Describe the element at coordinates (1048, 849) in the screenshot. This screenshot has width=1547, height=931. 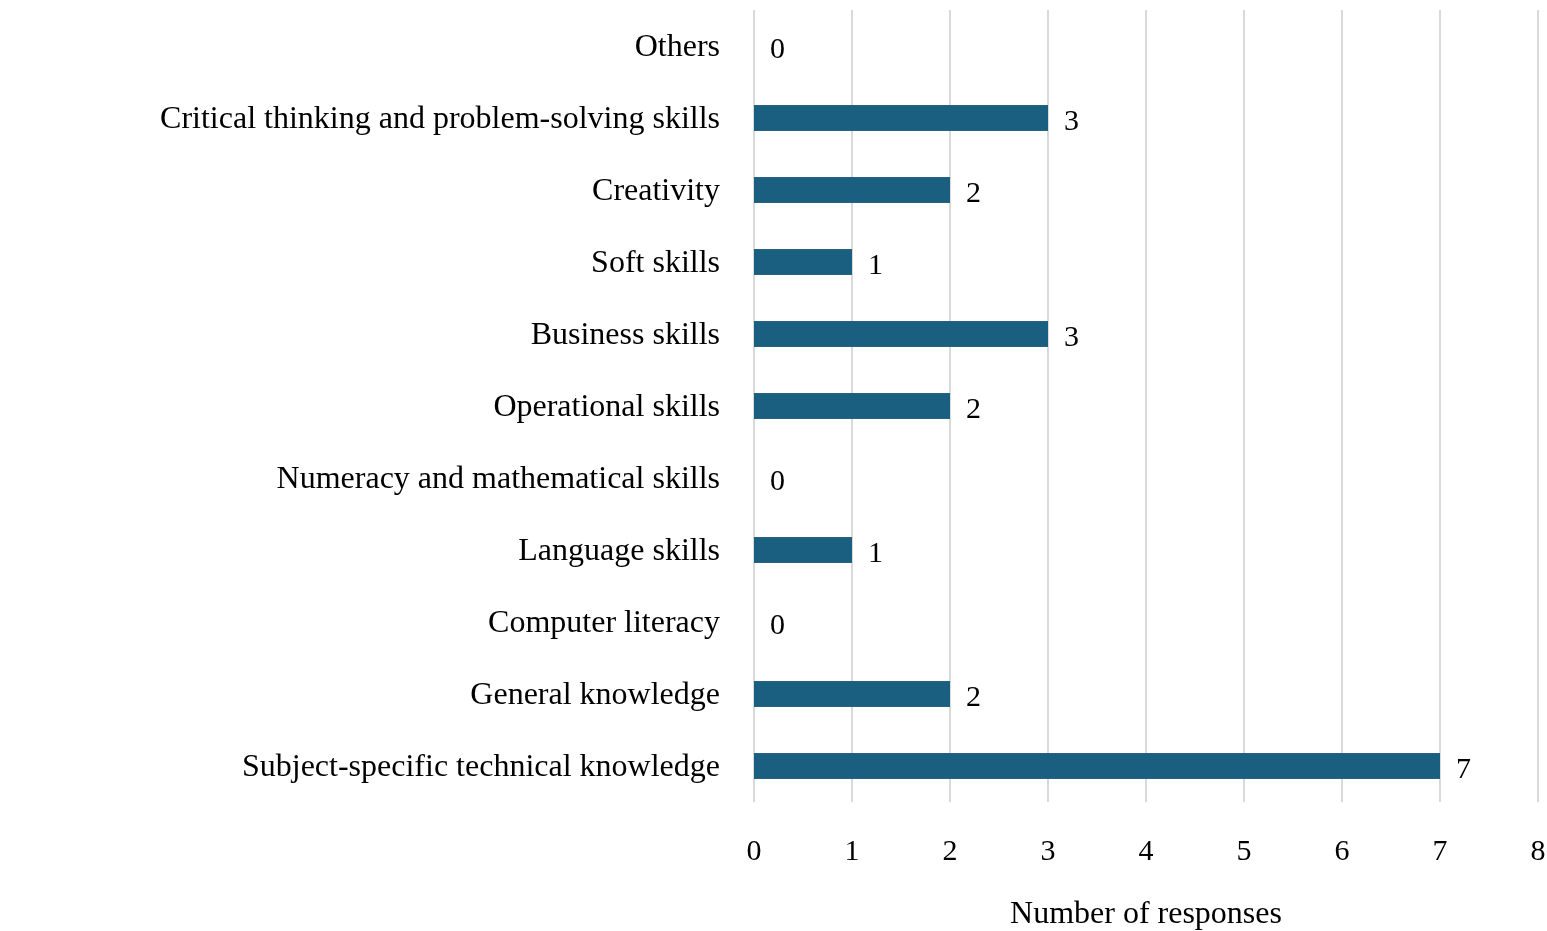
I see `x-tick-label: 3` at that location.